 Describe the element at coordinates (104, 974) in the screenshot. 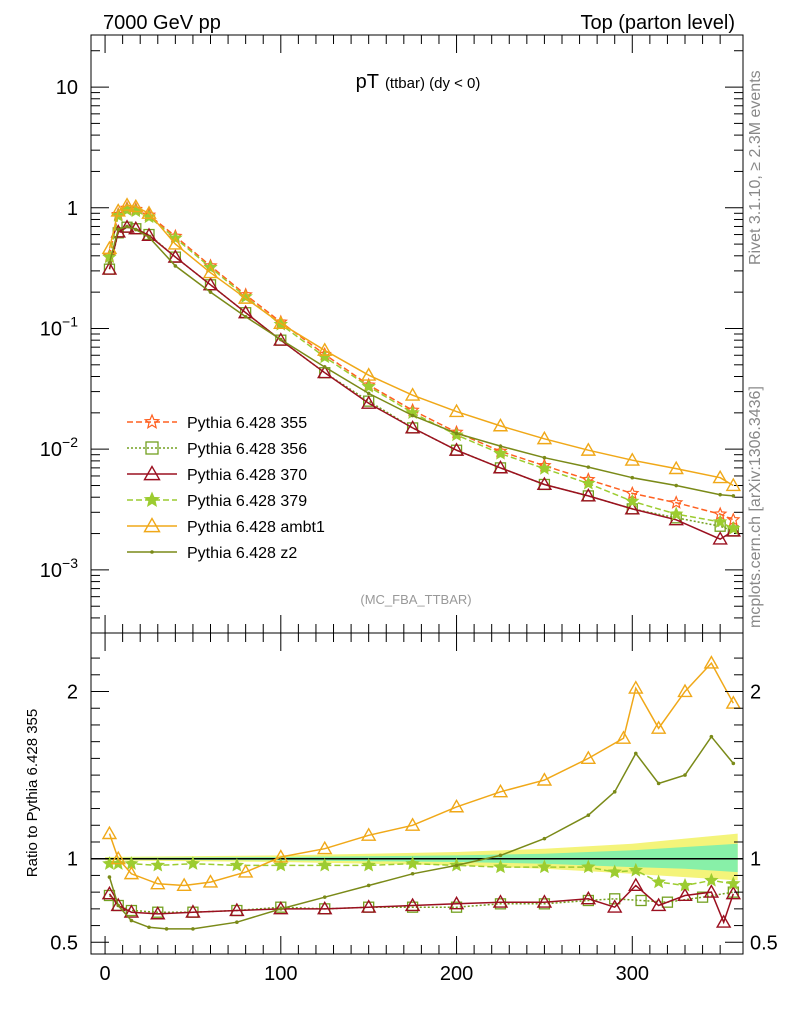

I see `x-tick-label: 0` at that location.